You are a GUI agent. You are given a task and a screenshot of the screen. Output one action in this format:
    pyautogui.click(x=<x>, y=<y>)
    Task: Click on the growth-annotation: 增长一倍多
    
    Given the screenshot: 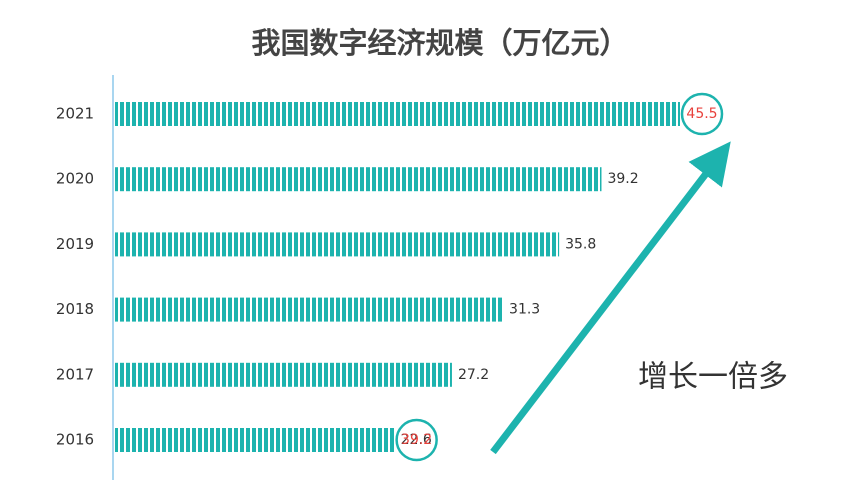 What is the action you would take?
    pyautogui.click(x=713, y=377)
    